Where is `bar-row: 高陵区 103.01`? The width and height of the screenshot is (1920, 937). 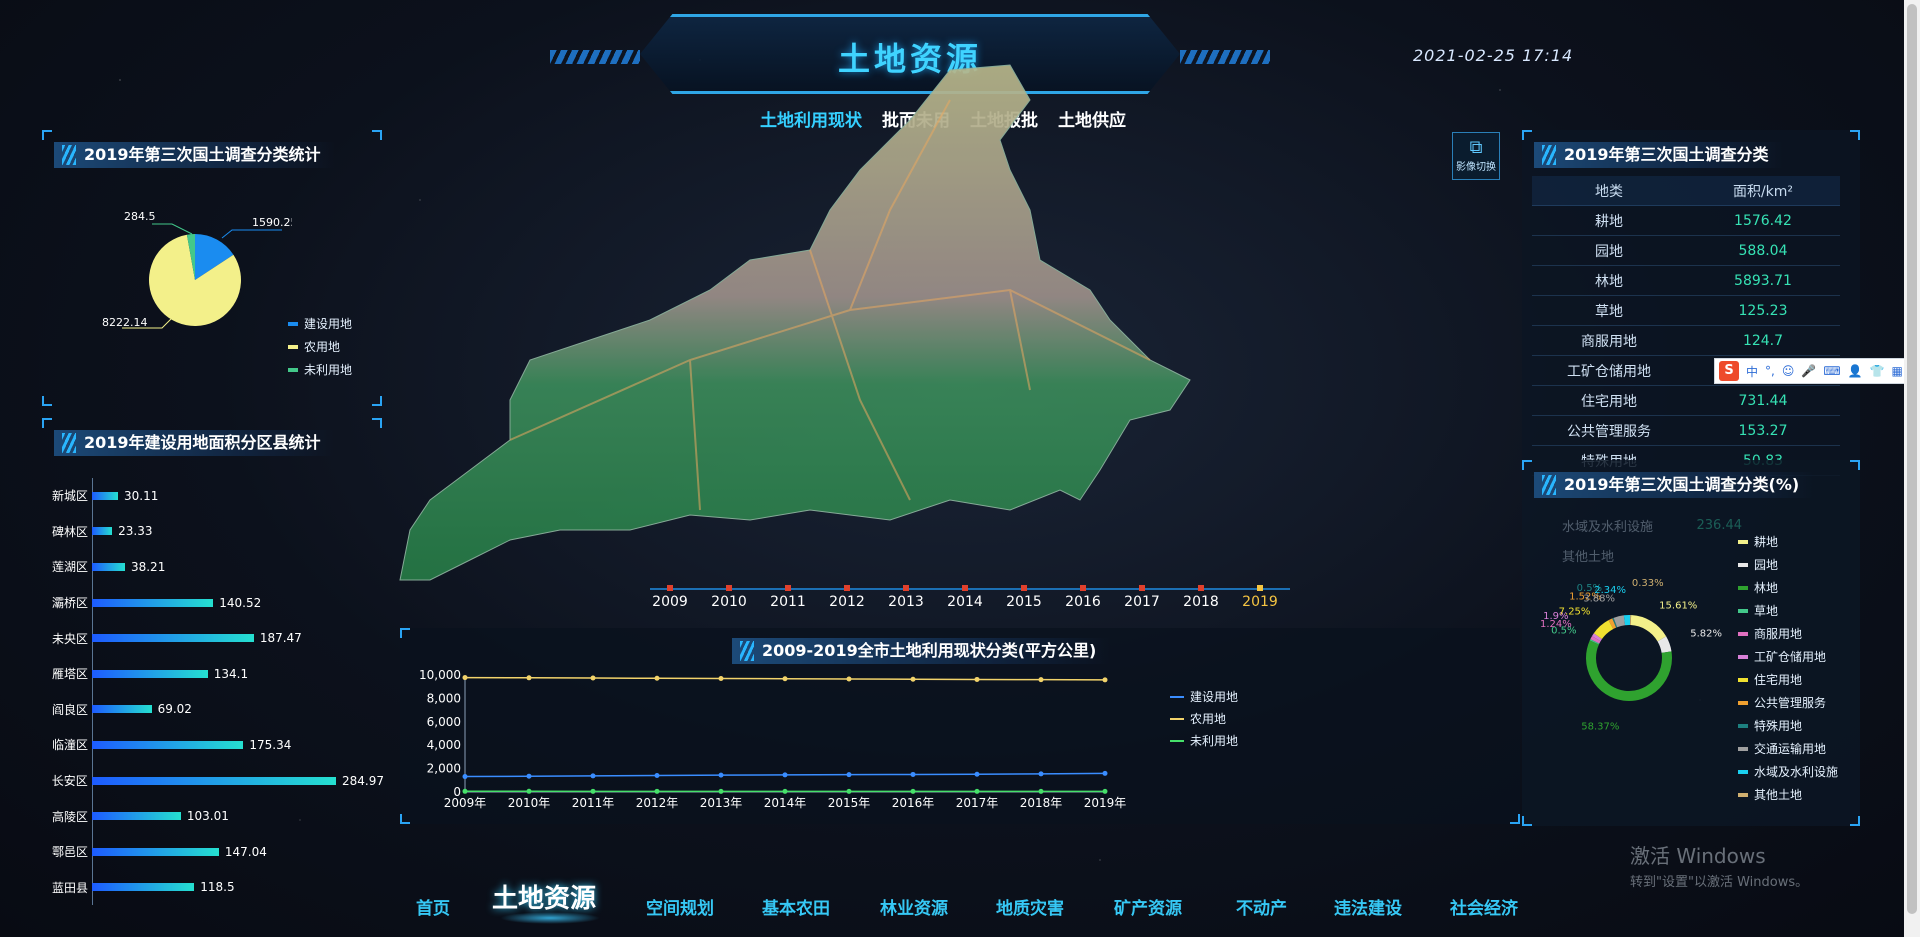
bar-row: 高陵区 103.01 is located at coordinates (214, 816).